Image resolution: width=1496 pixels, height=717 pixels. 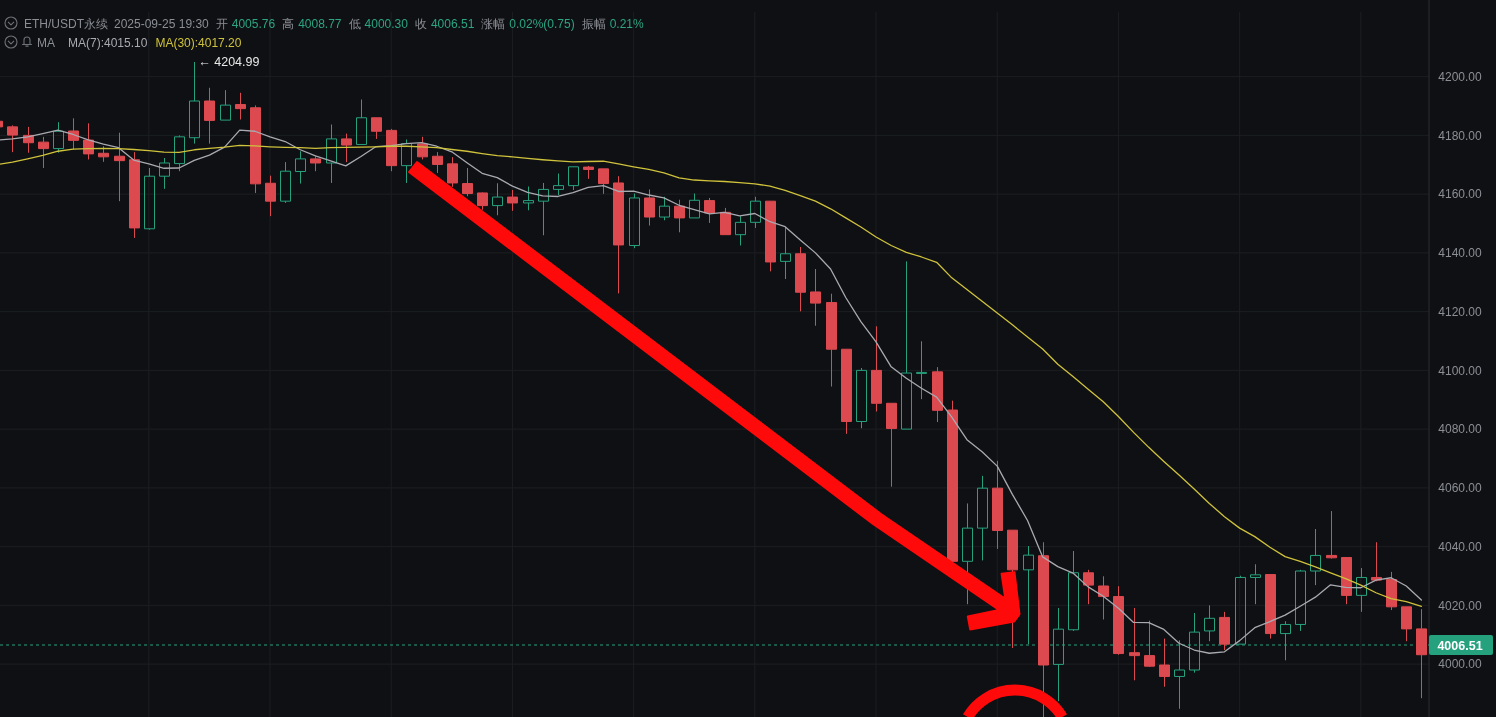 I want to click on annotation: 0.21%, so click(x=627, y=23).